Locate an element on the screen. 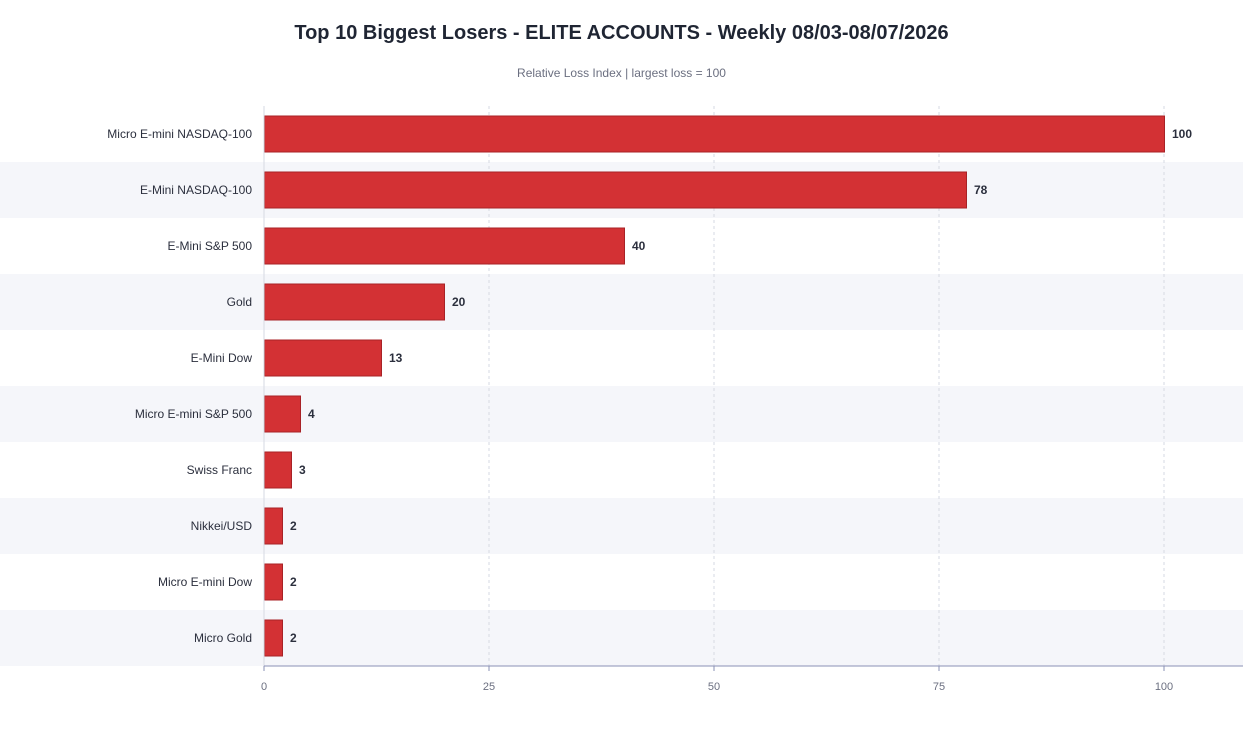 This screenshot has height=729, width=1243. category-label: E-Mini S&P 500 is located at coordinates (210, 246).